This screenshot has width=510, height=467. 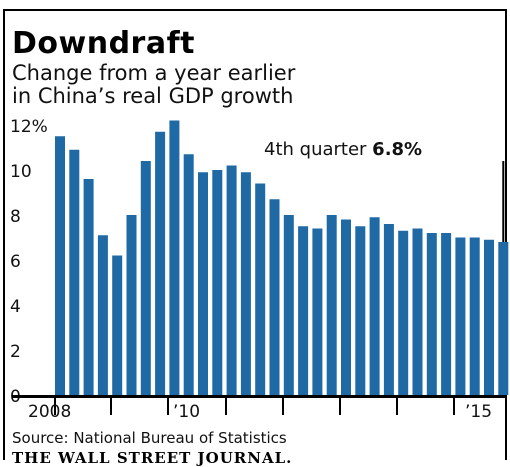 I want to click on annotation-value: 6.8%, so click(x=397, y=149).